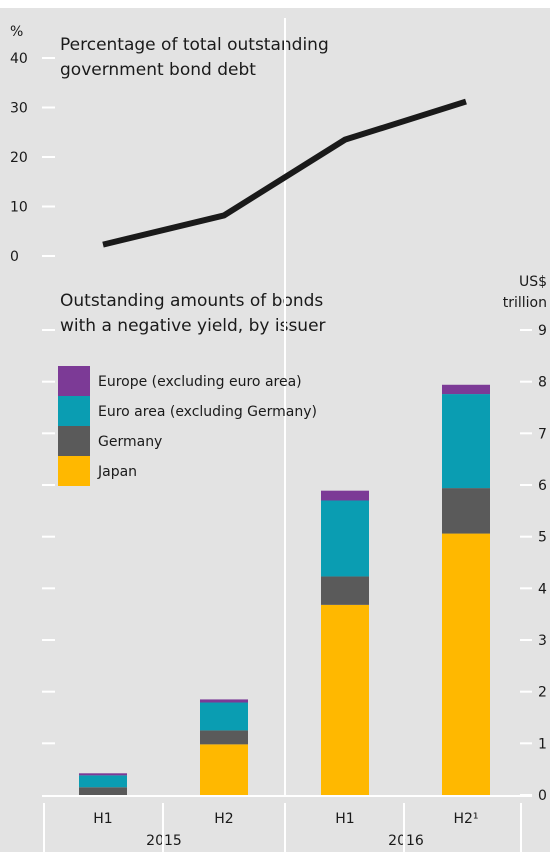  I want to click on legend-label-0: Europe (excluding euro area), so click(200, 382).